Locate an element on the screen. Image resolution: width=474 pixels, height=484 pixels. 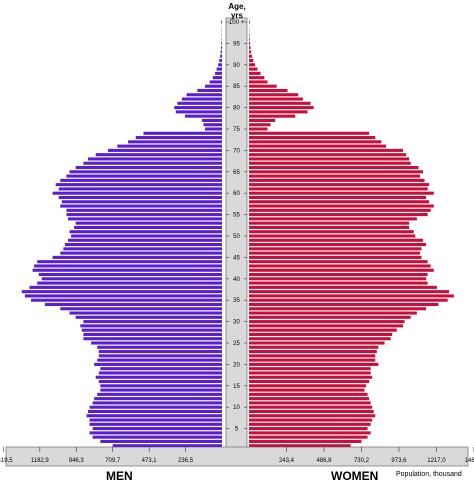
population-tick-label: 1217,0 is located at coordinates (436, 461).